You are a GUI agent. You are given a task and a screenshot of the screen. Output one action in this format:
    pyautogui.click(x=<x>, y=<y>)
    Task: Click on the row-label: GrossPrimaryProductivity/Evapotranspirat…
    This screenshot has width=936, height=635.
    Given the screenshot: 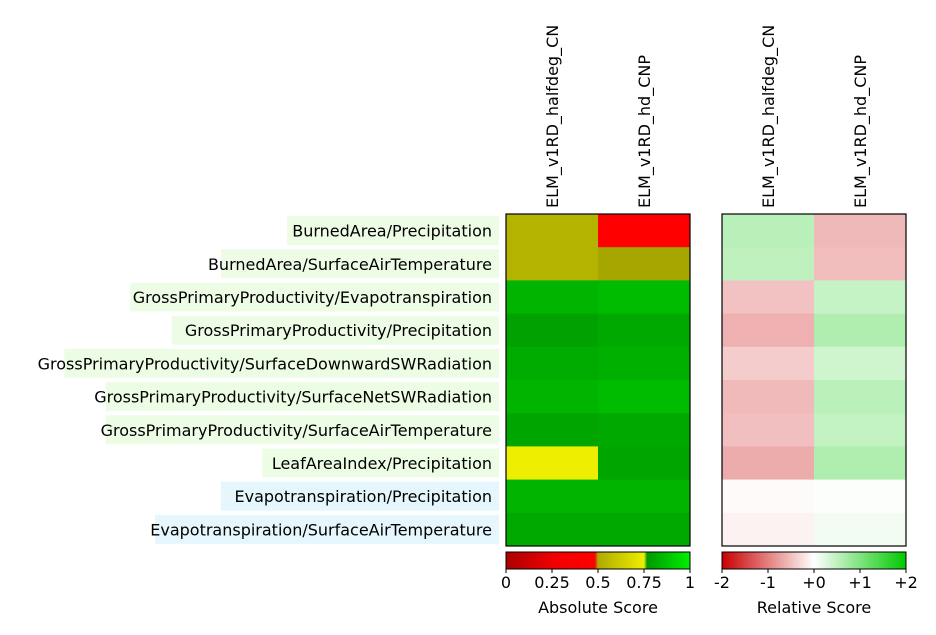 What is the action you would take?
    pyautogui.click(x=312, y=297)
    